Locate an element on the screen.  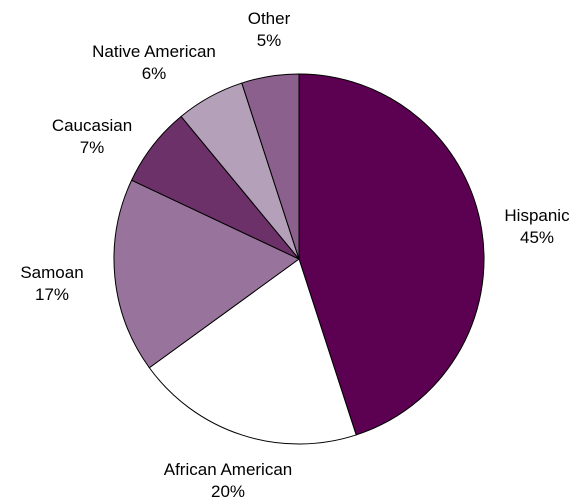
pie-slice-other is located at coordinates (270, 166).